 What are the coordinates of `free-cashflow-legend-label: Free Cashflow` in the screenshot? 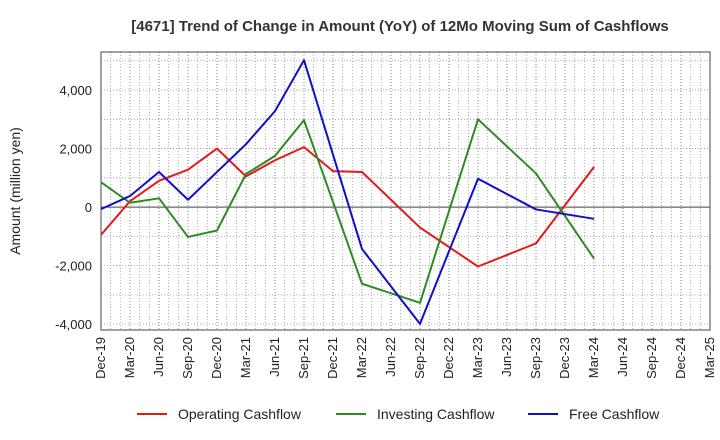 It's located at (614, 414).